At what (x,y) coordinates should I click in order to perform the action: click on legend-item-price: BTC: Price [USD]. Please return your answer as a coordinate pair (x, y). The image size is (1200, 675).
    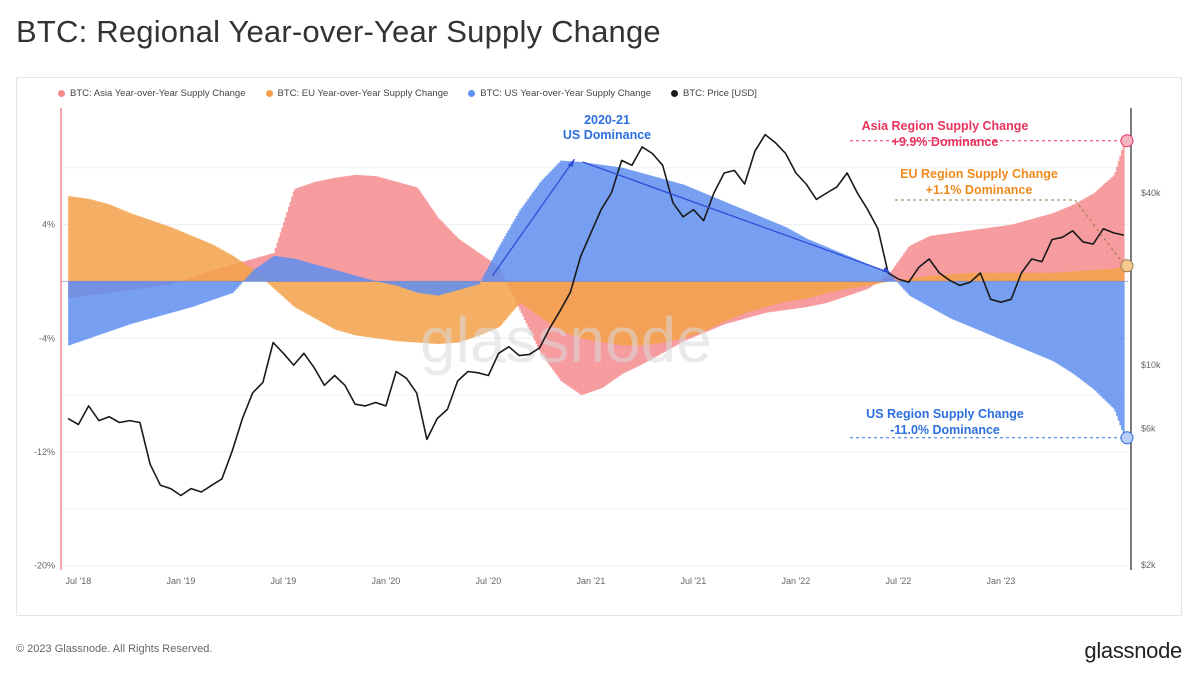
    Looking at the image, I should click on (714, 93).